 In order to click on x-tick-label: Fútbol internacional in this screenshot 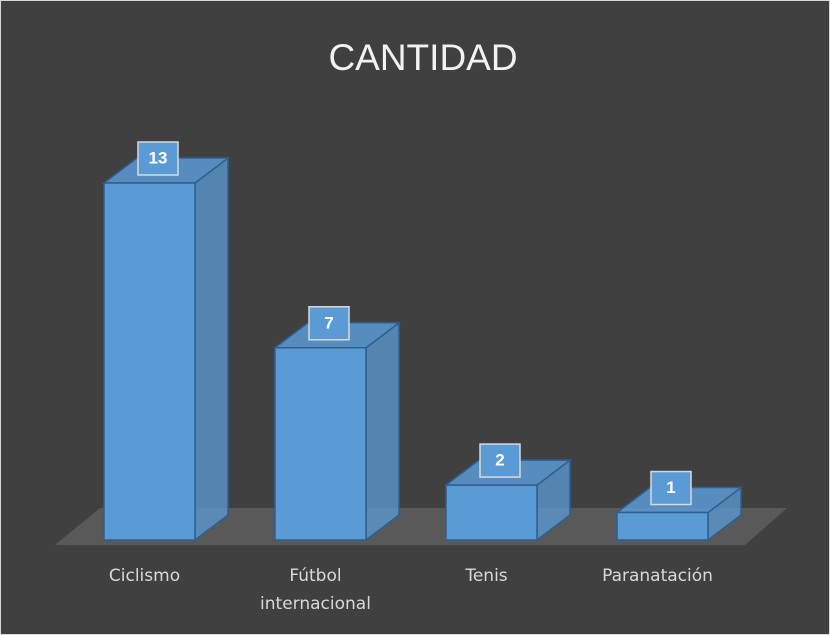, I will do `click(315, 590)`.